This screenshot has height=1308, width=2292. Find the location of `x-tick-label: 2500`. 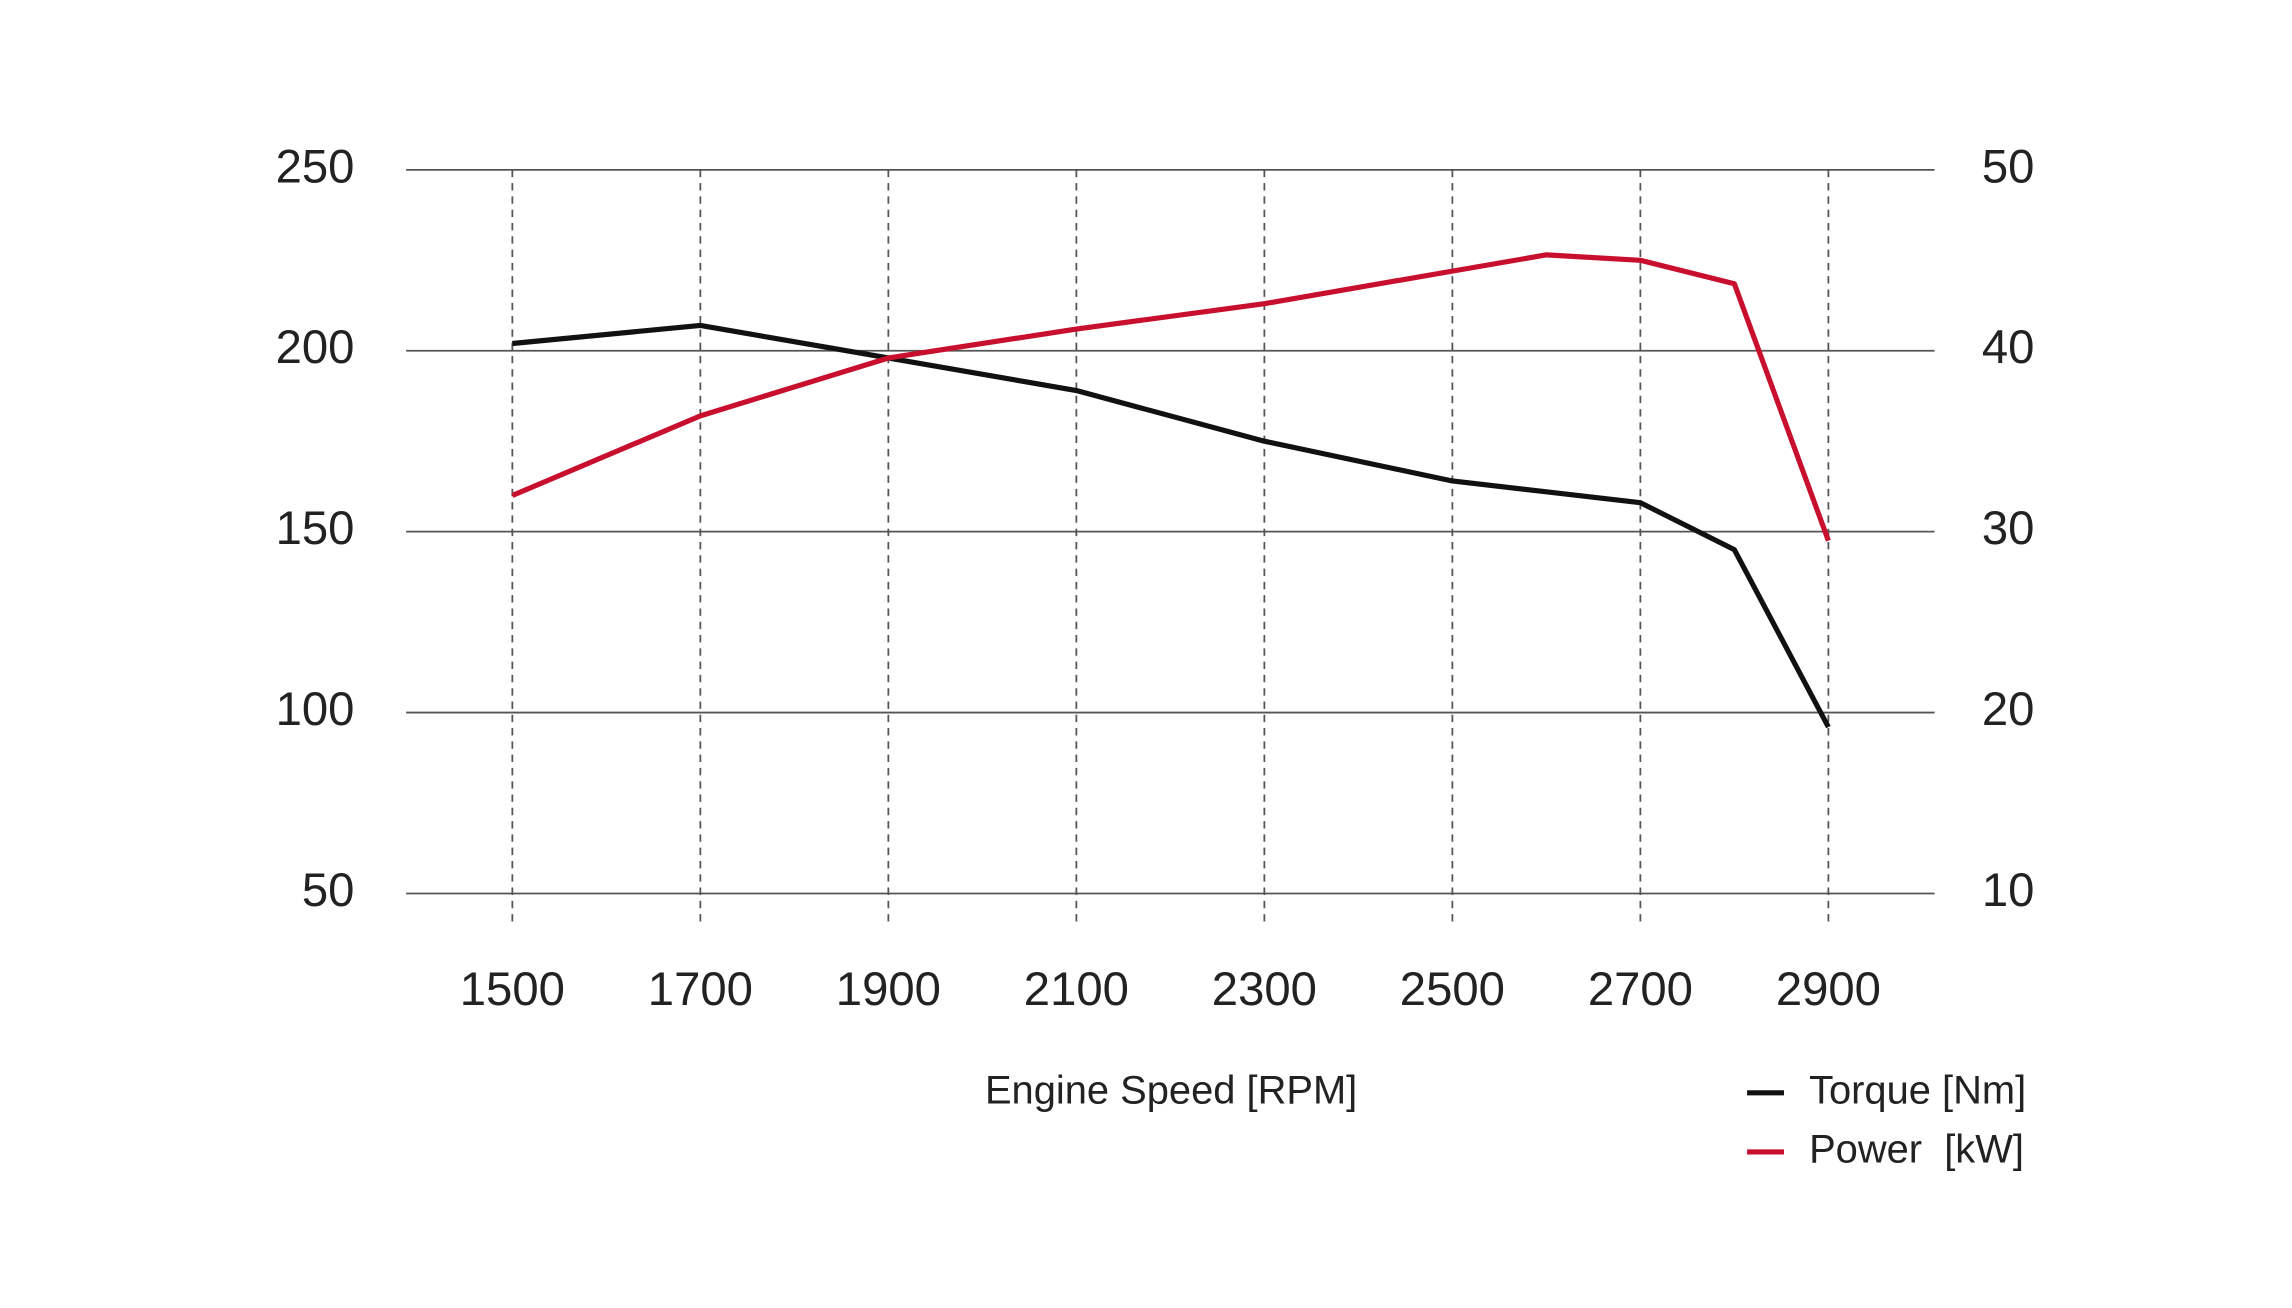

x-tick-label: 2500 is located at coordinates (1452, 989).